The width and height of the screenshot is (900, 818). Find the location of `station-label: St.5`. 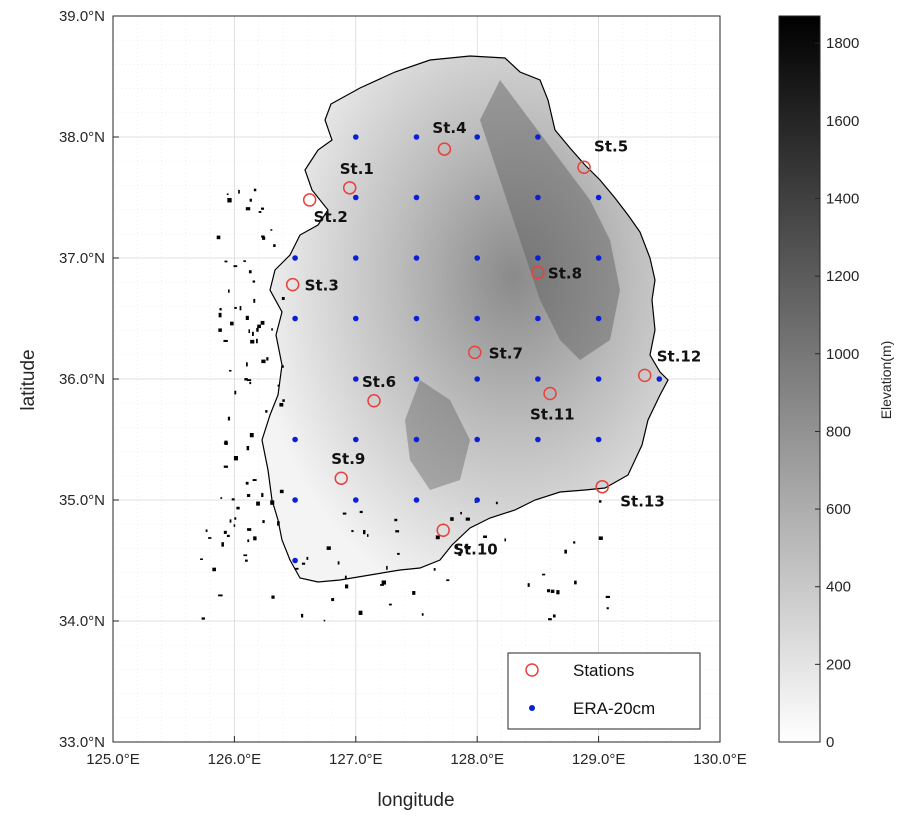

station-label: St.5 is located at coordinates (611, 146).